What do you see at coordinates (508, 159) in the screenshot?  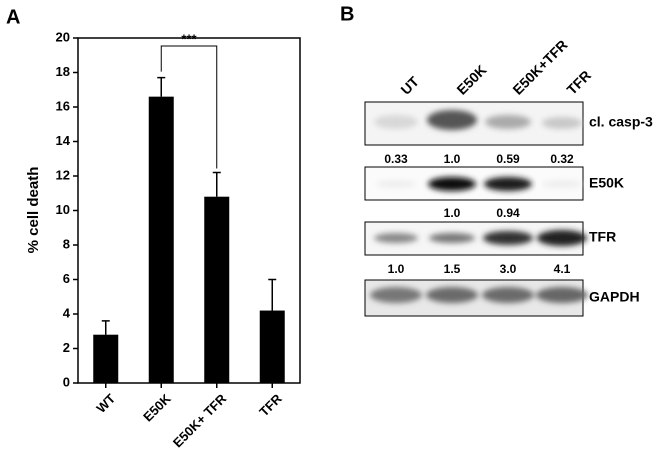 I see `quantification: 0.59` at bounding box center [508, 159].